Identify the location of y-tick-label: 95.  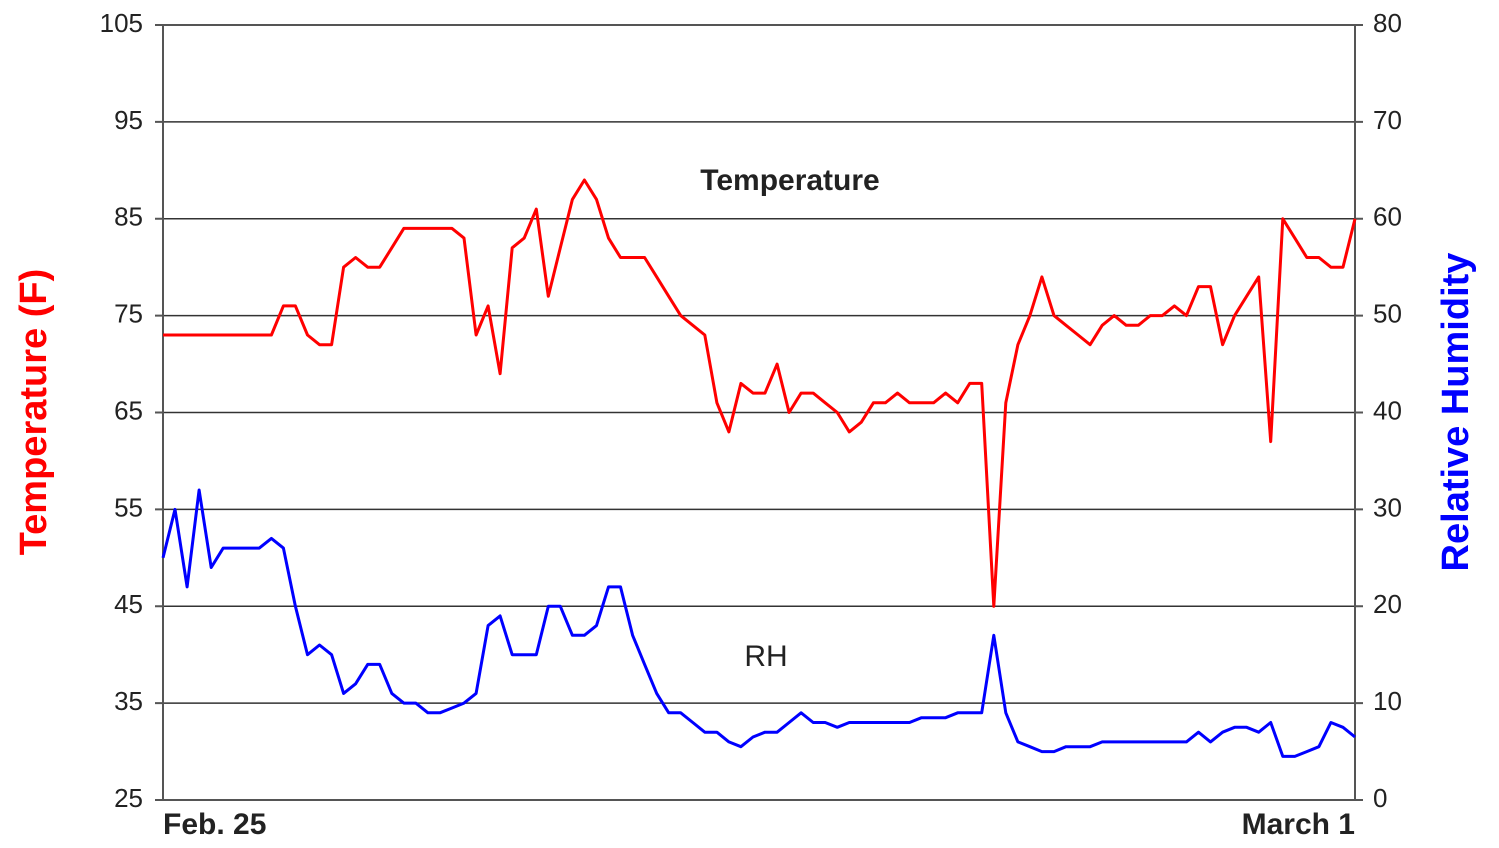
(128, 120).